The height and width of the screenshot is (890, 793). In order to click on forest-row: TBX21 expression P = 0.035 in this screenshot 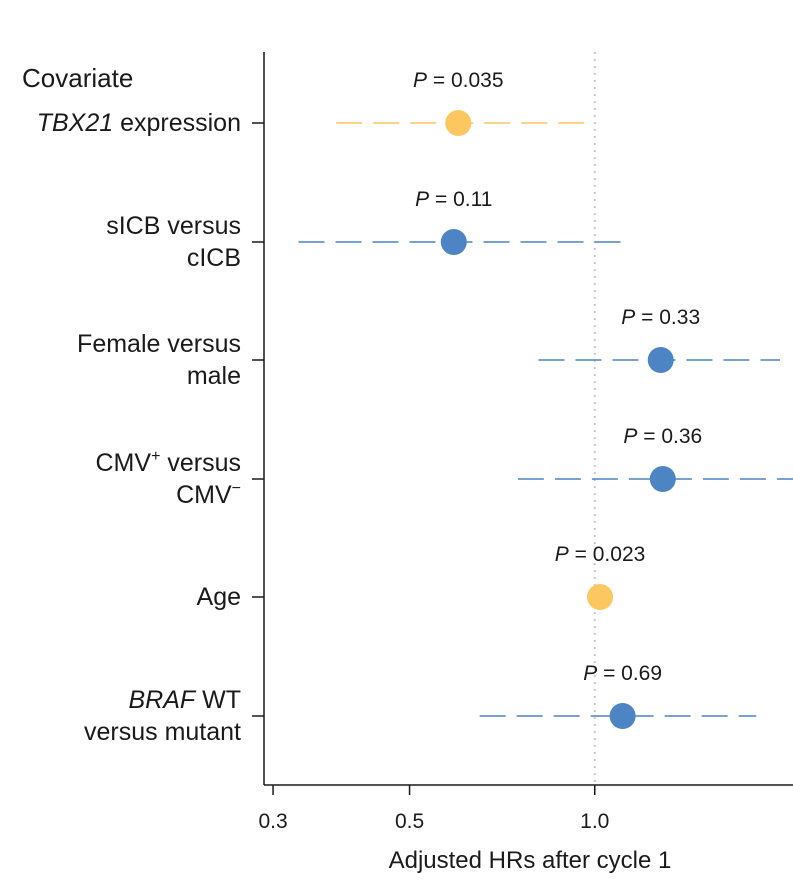, I will do `click(313, 103)`.